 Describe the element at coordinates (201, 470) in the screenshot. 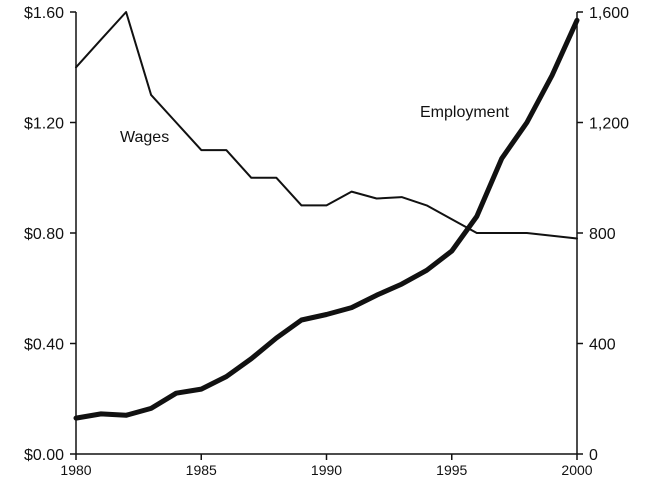

I see `x-tick-label: 1985` at that location.